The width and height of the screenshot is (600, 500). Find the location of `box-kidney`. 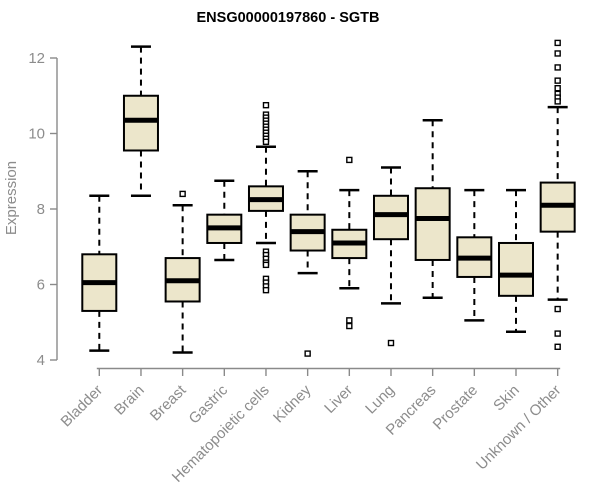

box-kidney is located at coordinates (307, 263).